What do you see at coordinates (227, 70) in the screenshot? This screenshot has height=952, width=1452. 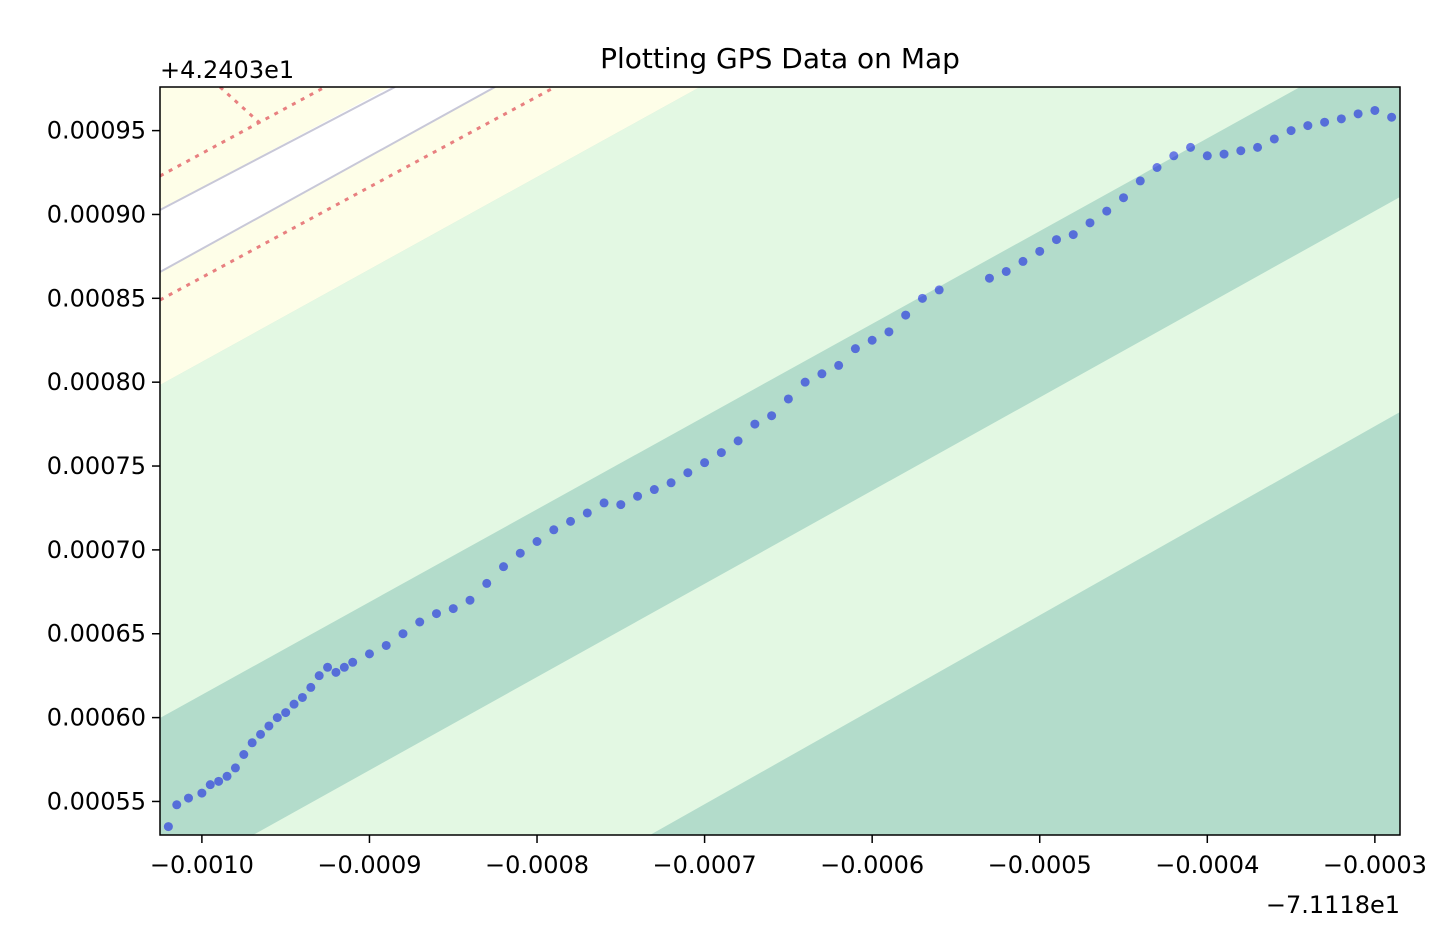 I see `y-offset-label: +4.2403e1` at bounding box center [227, 70].